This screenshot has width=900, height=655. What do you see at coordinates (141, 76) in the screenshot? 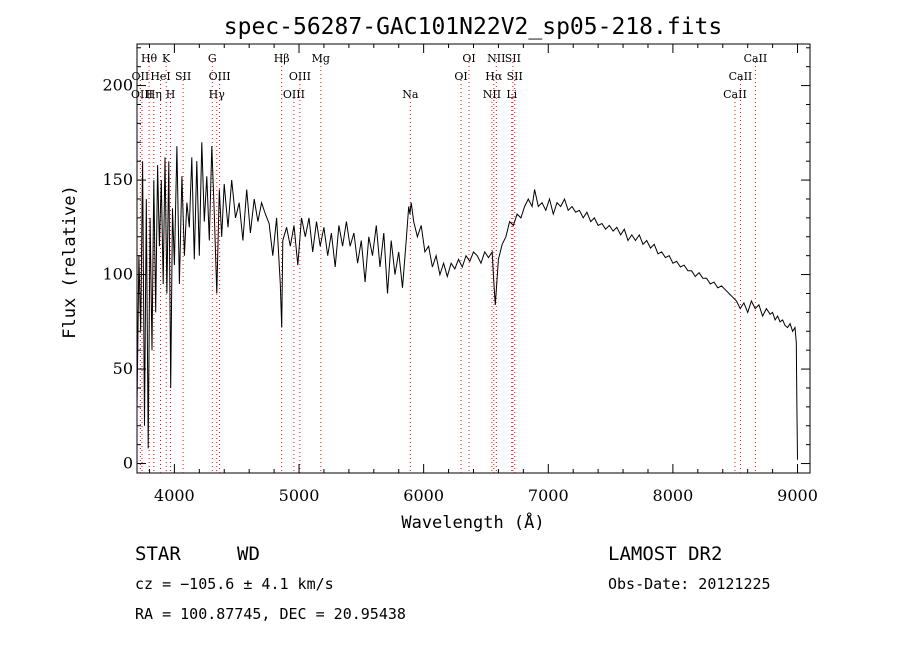
I see `line-label-2: OII` at bounding box center [141, 76].